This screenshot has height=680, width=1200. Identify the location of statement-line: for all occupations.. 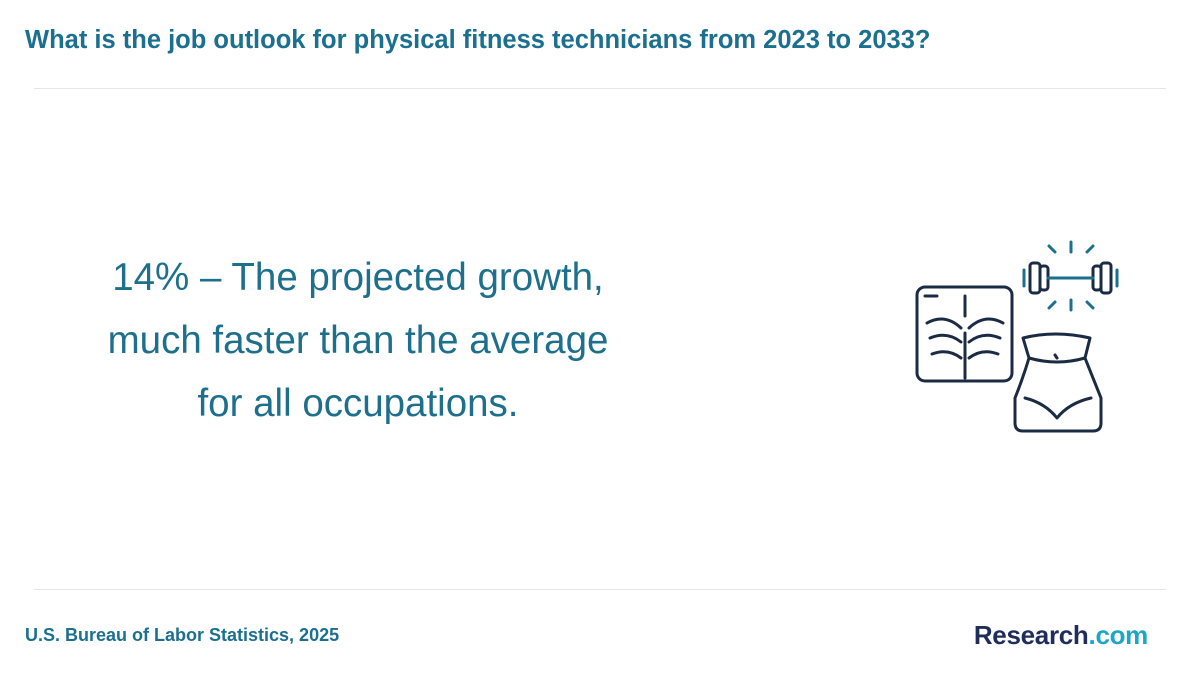
(358, 403).